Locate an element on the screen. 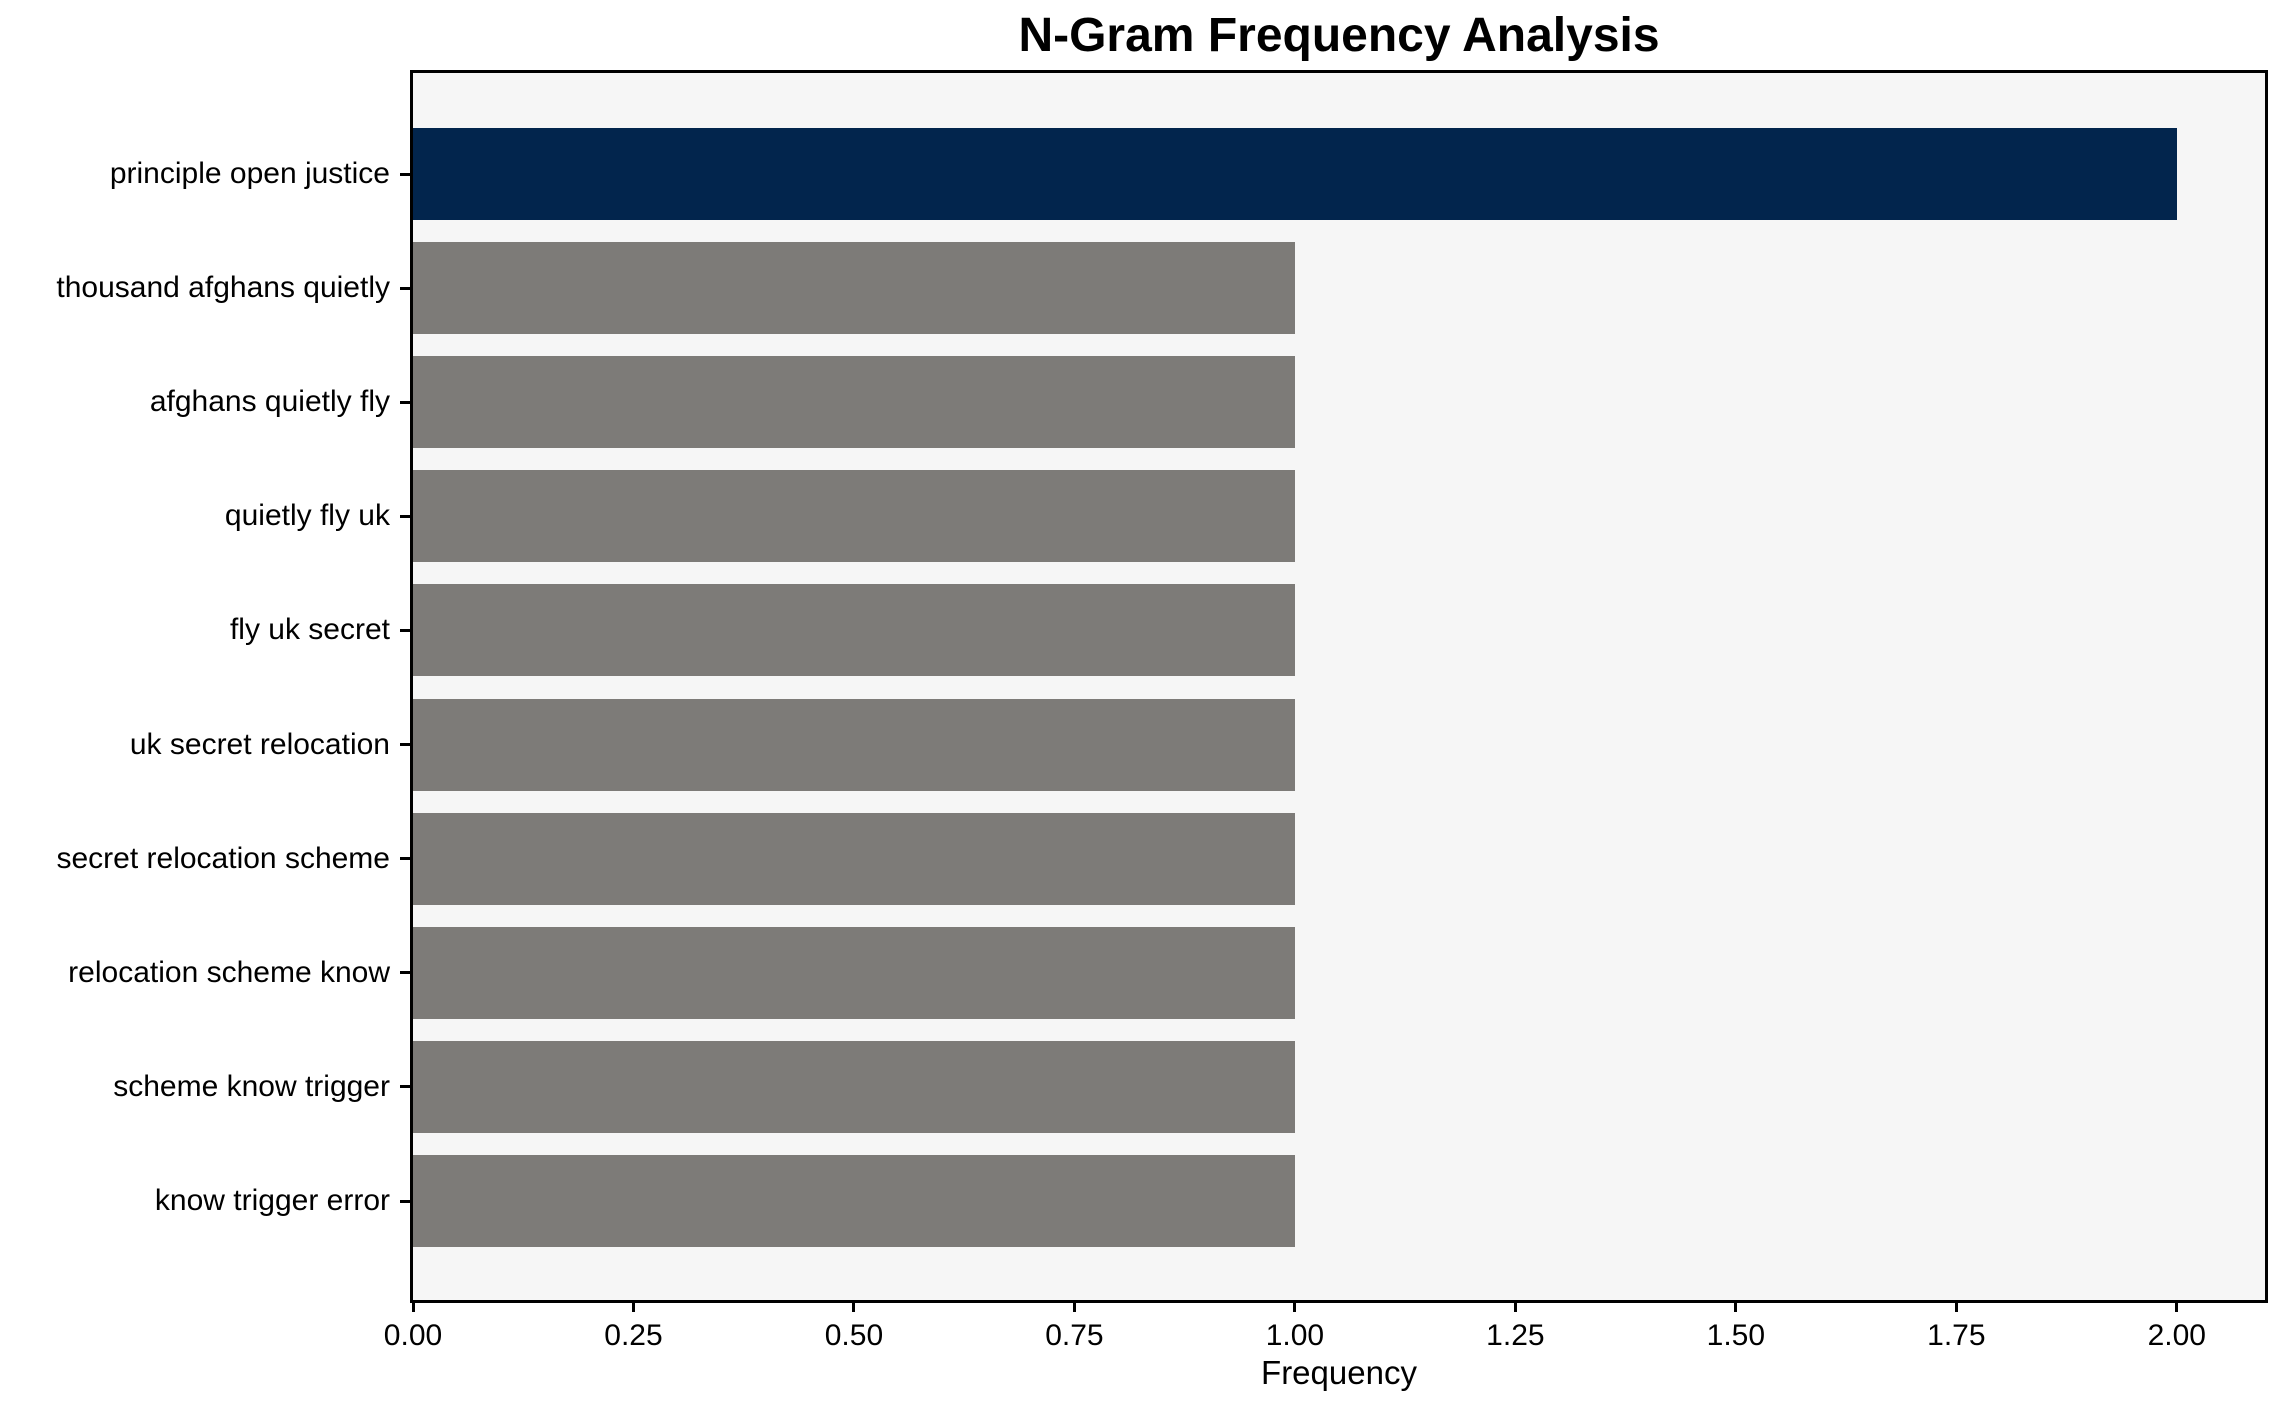  y-tick-label: afghans quietly fly is located at coordinates (269, 402).